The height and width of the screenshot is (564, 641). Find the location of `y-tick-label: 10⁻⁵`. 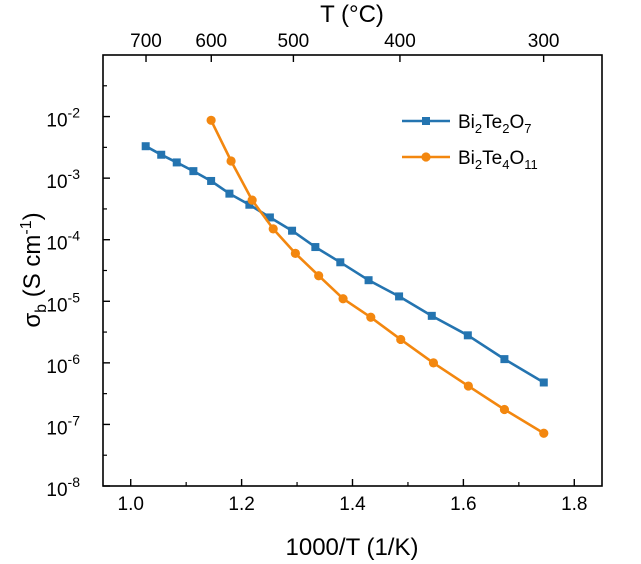

y-tick-label: 10⁻⁵ is located at coordinates (63, 302).